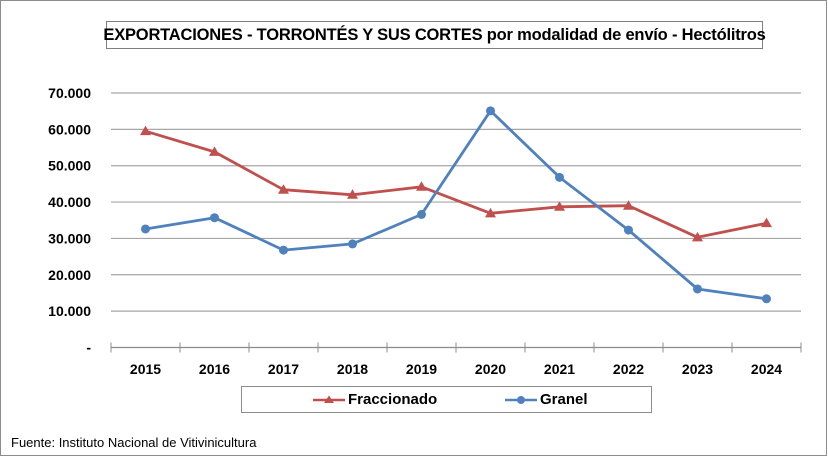  What do you see at coordinates (559, 369) in the screenshot?
I see `x-tick-label: 2021` at bounding box center [559, 369].